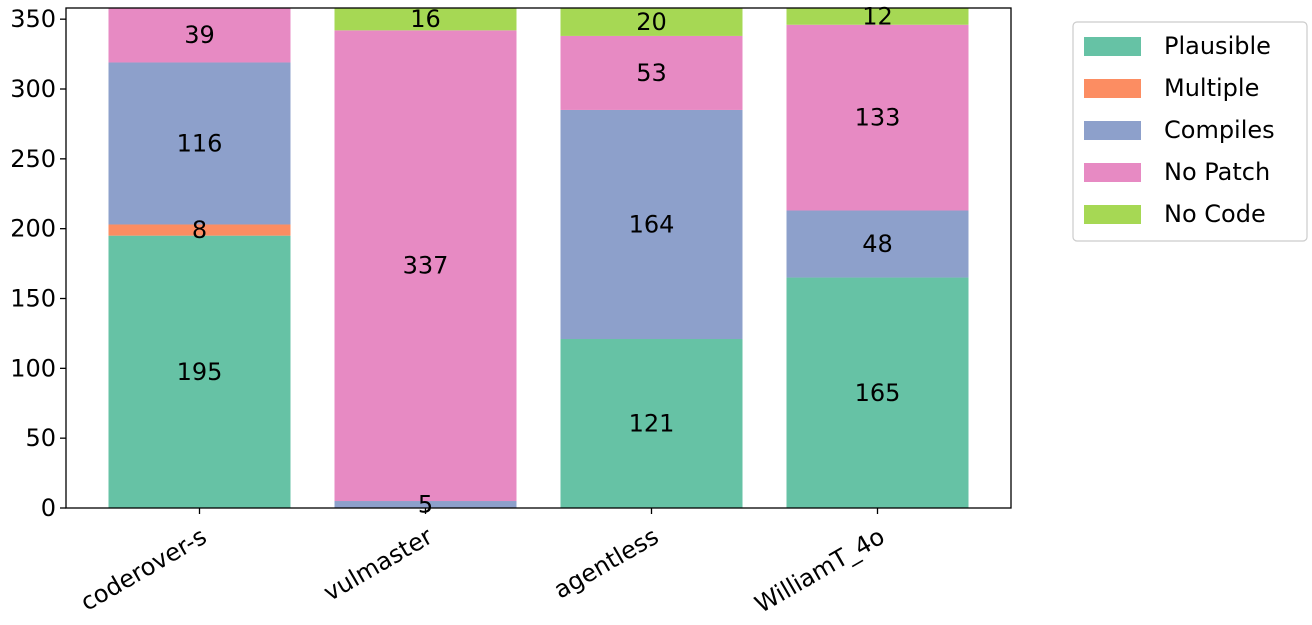 The width and height of the screenshot is (1312, 625). Describe the element at coordinates (1219, 130) in the screenshot. I see `legend-entry-label: Compiles` at that location.